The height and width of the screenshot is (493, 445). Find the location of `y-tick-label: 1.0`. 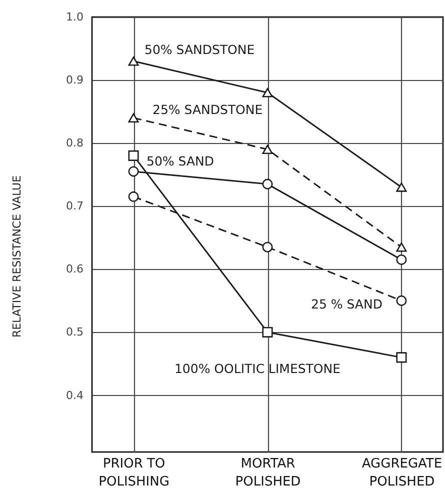

y-tick-label: 1.0 is located at coordinates (75, 17).